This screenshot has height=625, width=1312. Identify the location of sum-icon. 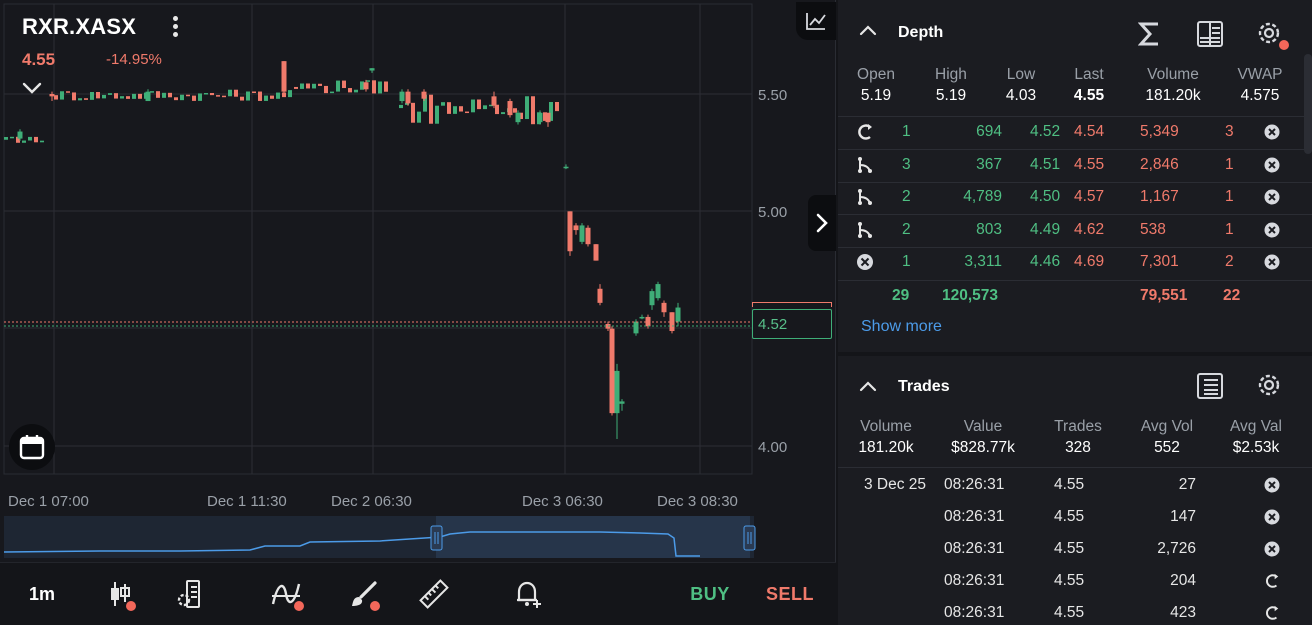
(1150, 34).